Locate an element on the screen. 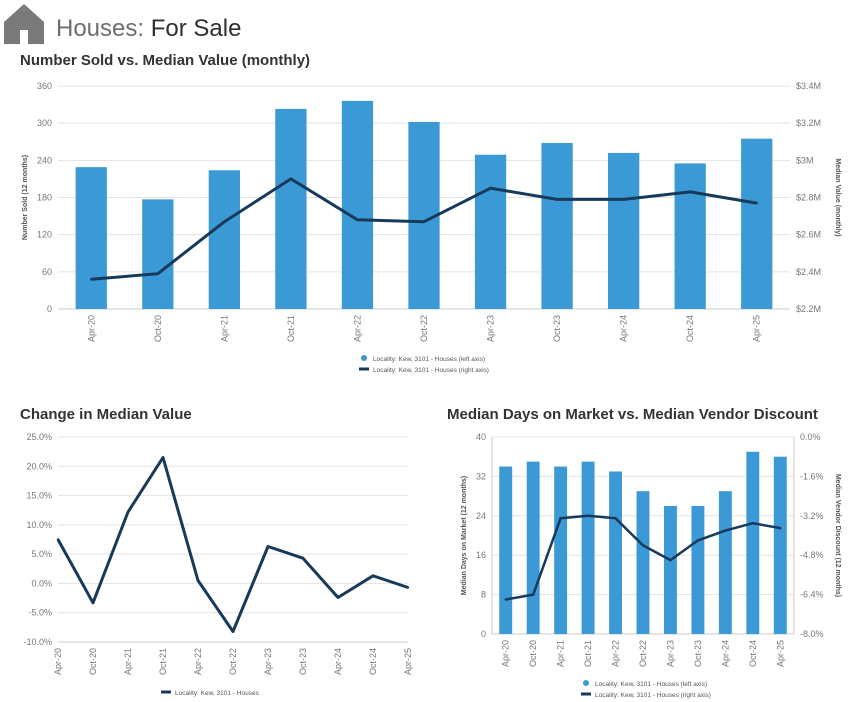 Image resolution: width=848 pixels, height=702 pixels. y-tick-label-left: 0.0% is located at coordinates (41, 583).